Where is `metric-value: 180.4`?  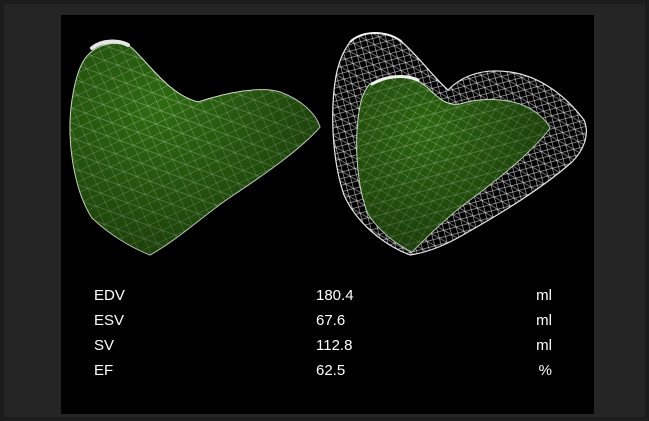
metric-value: 180.4 is located at coordinates (335, 295).